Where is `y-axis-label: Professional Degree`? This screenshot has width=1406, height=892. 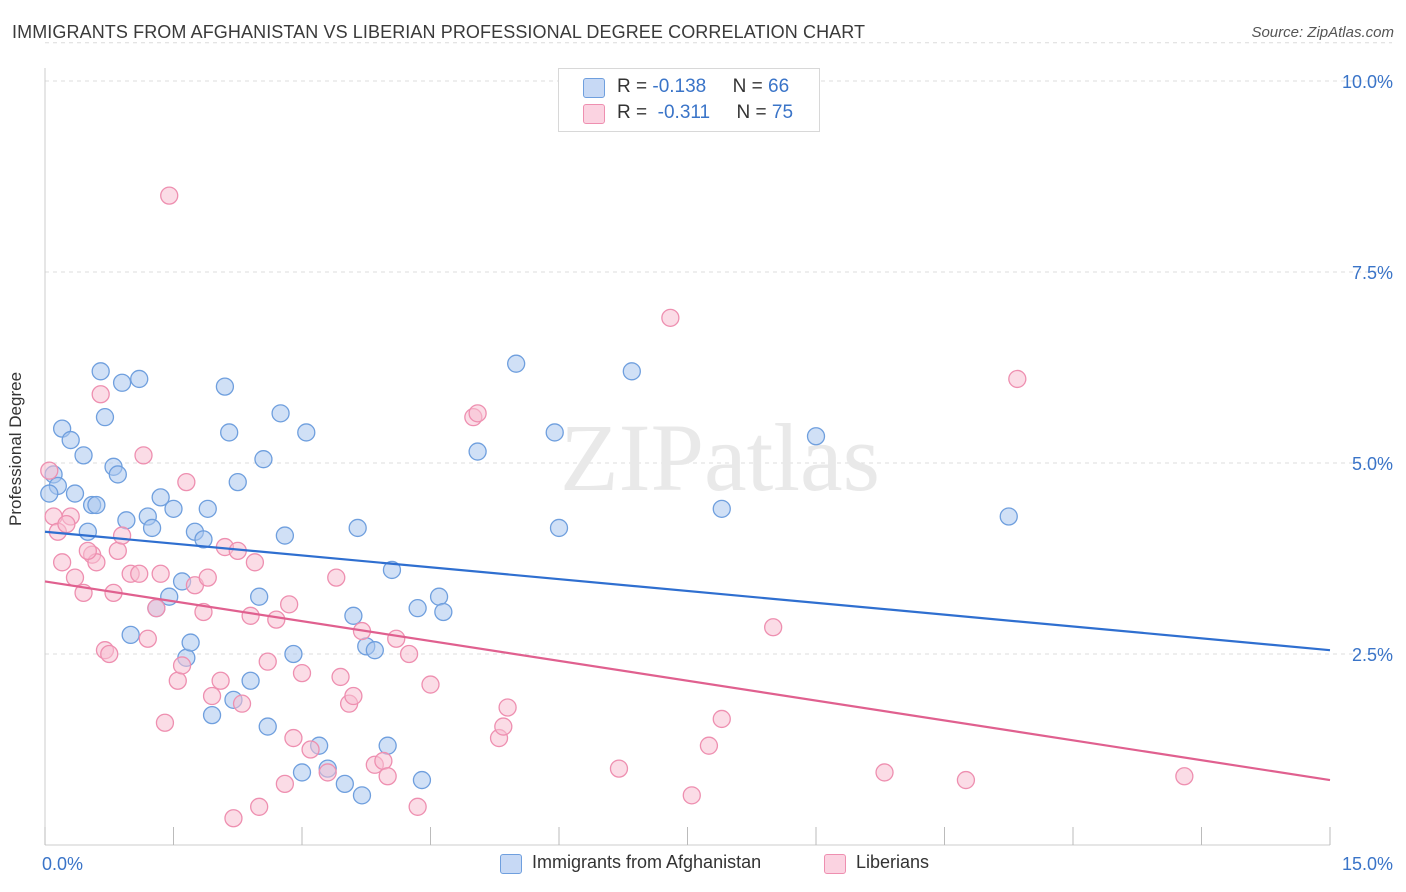 y-axis-label: Professional Degree is located at coordinates (15, 448).